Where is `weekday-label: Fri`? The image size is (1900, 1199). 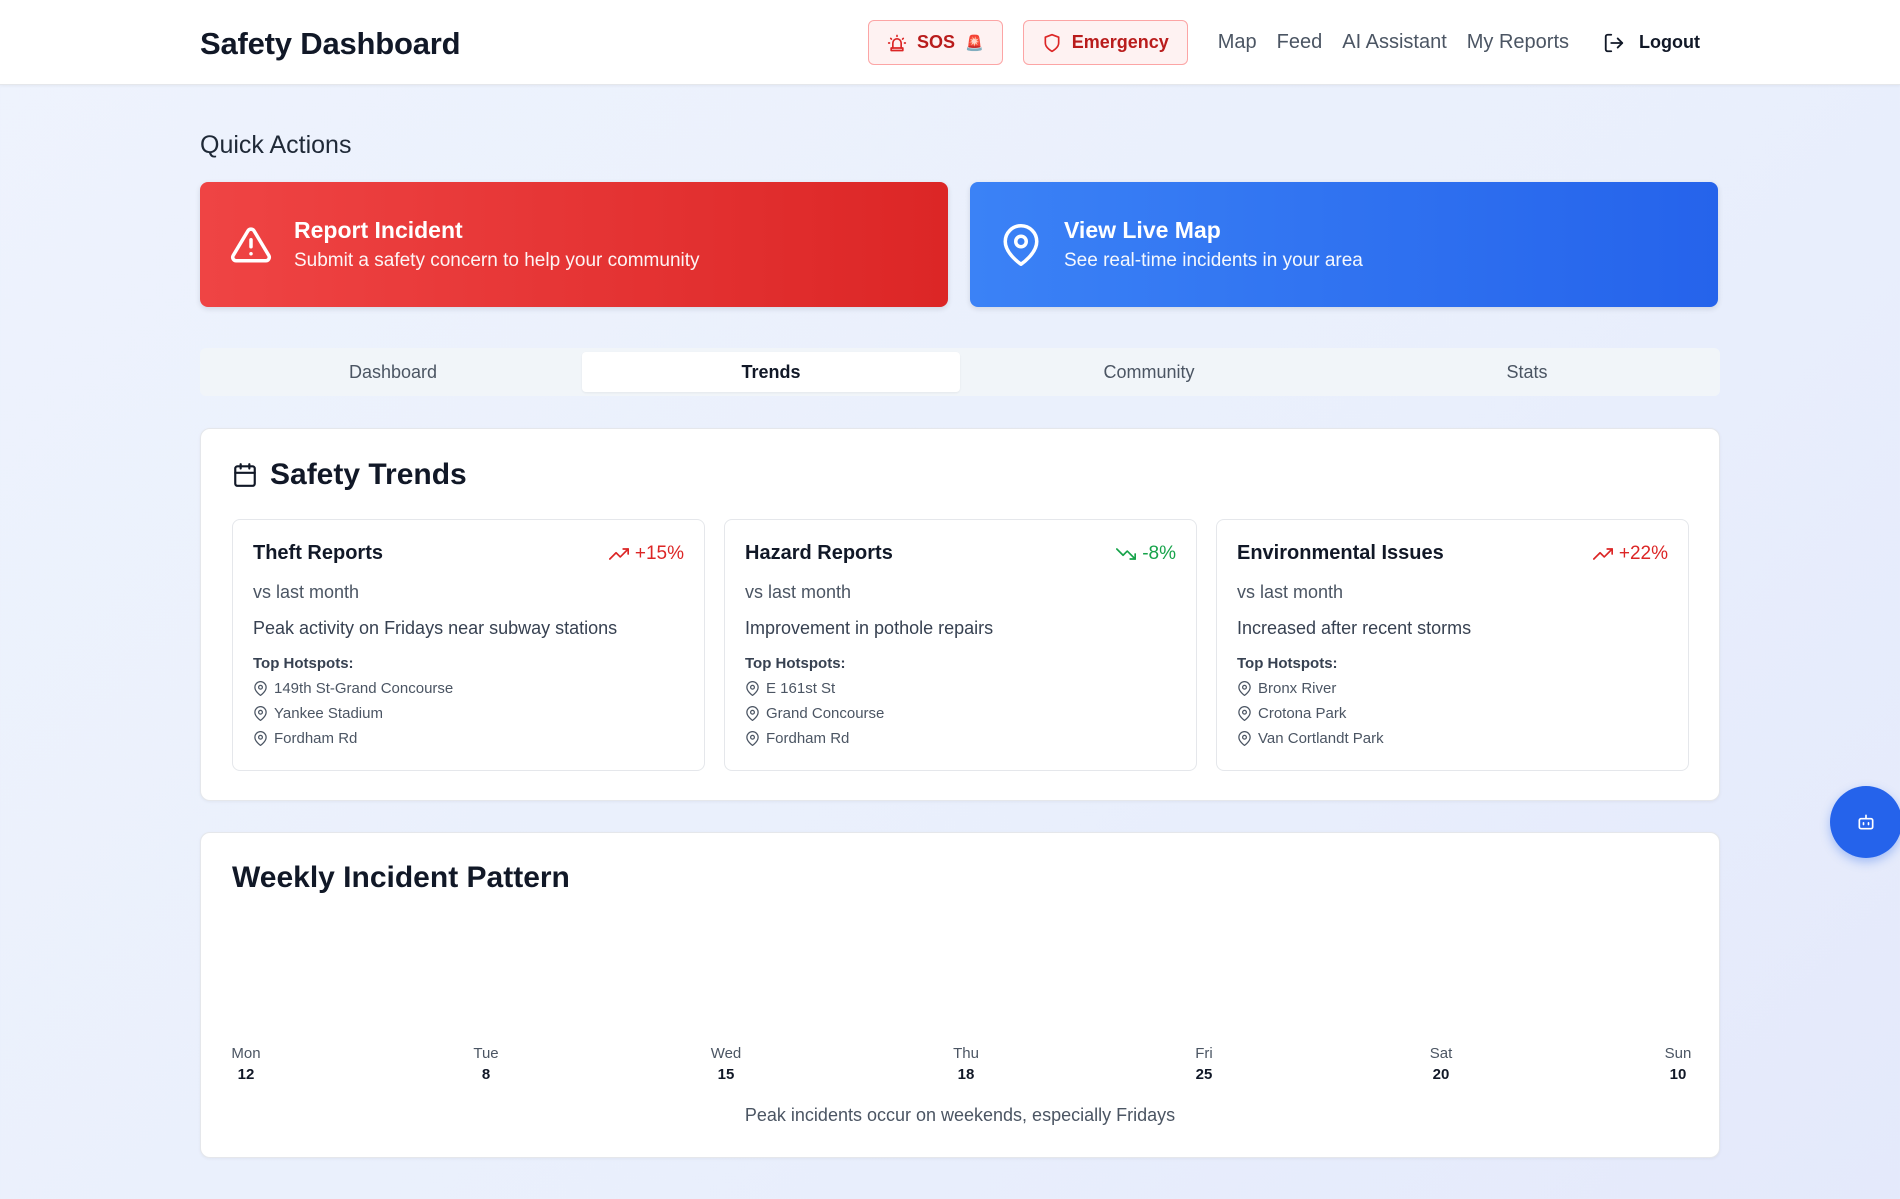 weekday-label: Fri is located at coordinates (1204, 1053).